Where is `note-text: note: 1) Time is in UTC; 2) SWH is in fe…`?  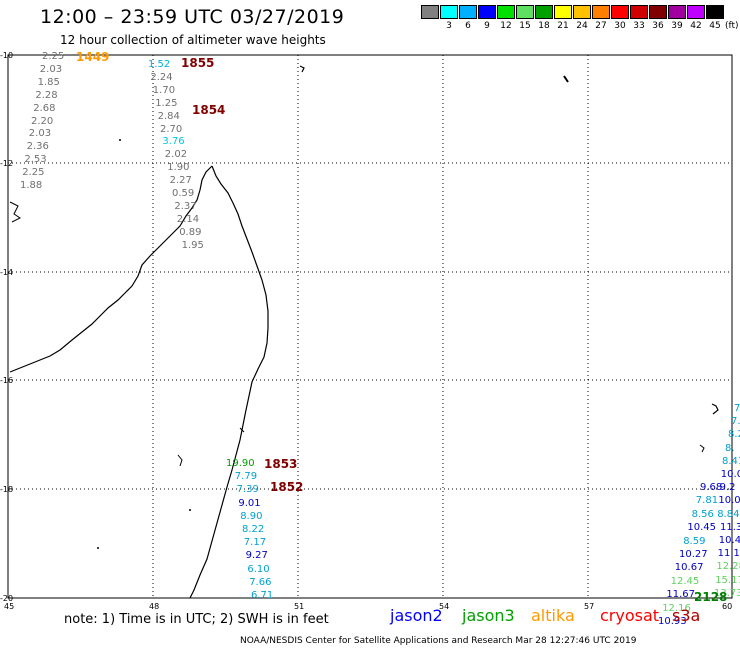
note-text: note: 1) Time is in UTC; 2) SWH is in fe… is located at coordinates (196, 619).